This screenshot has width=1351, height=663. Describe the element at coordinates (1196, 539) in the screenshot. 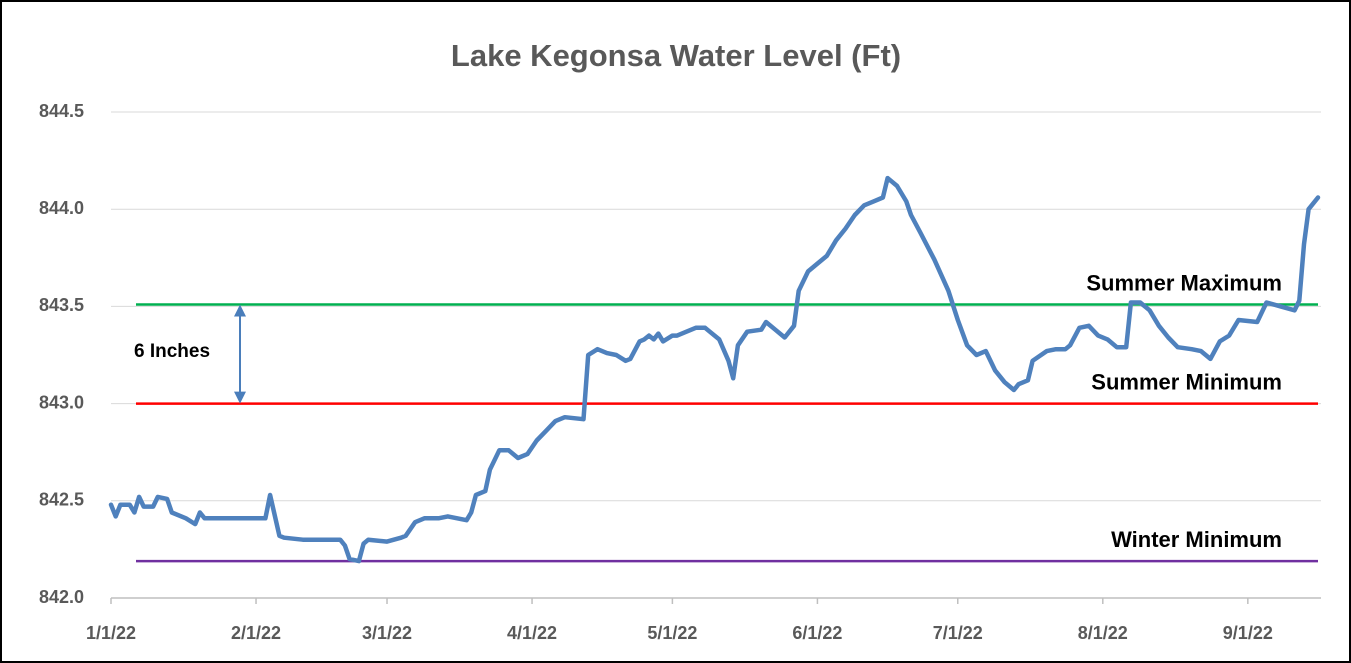

I see `reference-label: Winter Minimum` at that location.